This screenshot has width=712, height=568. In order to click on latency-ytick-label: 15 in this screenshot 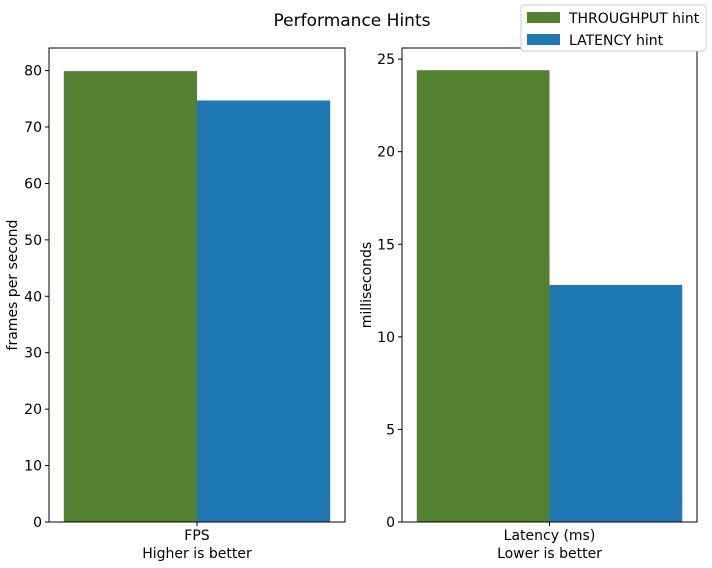, I will do `click(386, 245)`.